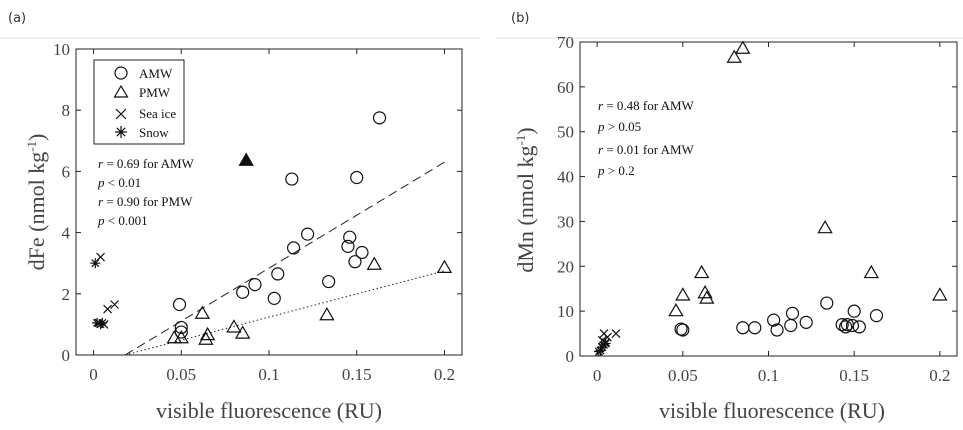 This screenshot has height=430, width=963. Describe the element at coordinates (570, 356) in the screenshot. I see `panel-b-y-tick-label: 0` at that location.